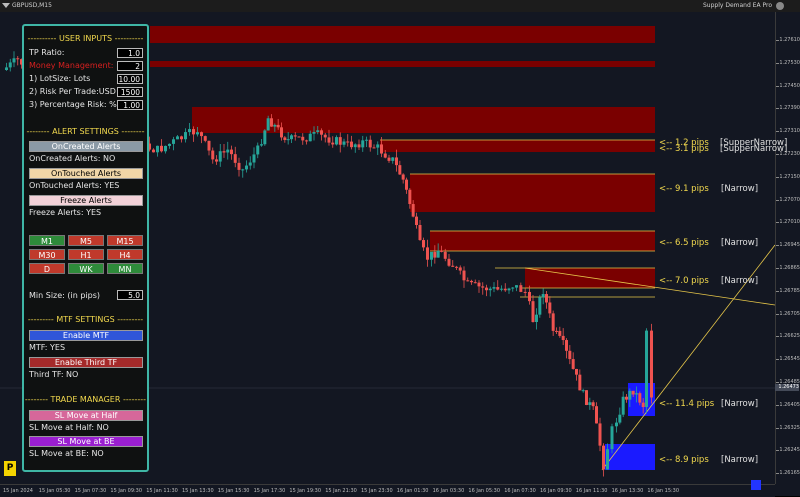 This screenshot has height=497, width=800. I want to click on enable-third-tf-button: Enable Third TF, so click(86, 362).